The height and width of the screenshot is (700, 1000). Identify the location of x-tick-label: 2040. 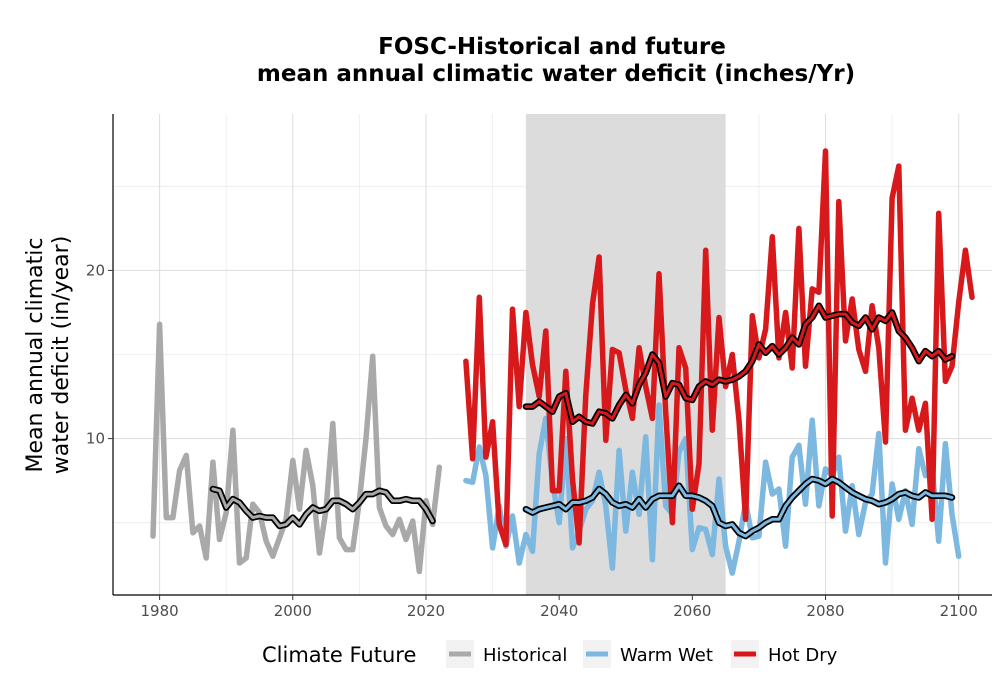
(559, 611).